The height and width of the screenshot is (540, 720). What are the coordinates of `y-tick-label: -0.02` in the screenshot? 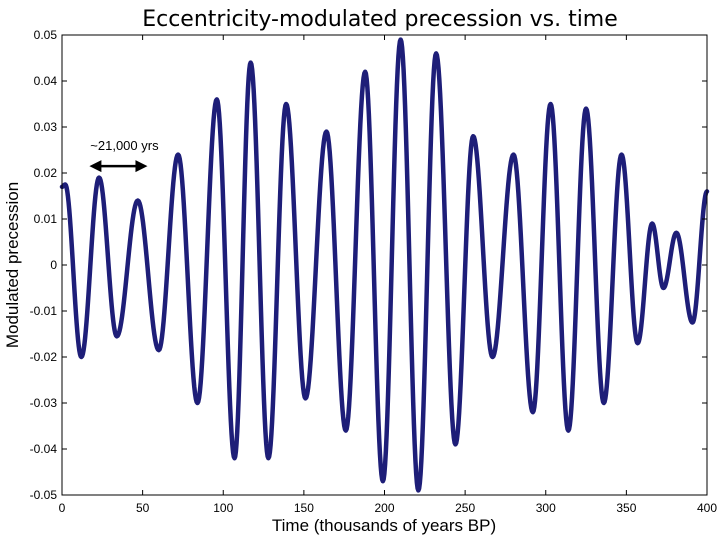 It's located at (44, 357).